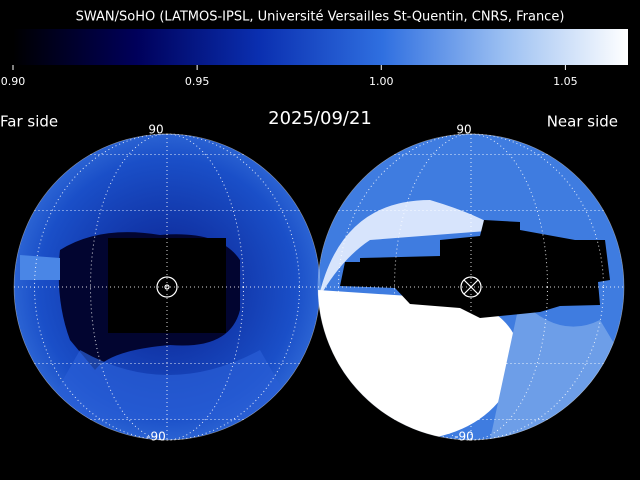 This screenshot has width=640, height=480. What do you see at coordinates (320, 118) in the screenshot?
I see `date: 2025/09/21` at bounding box center [320, 118].